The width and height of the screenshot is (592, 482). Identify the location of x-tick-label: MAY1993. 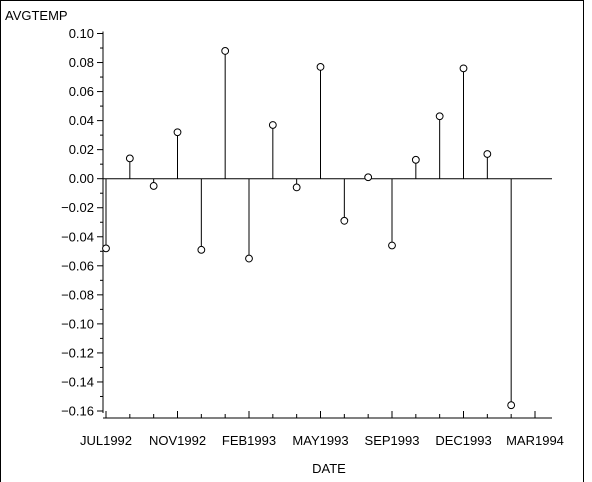
(320, 440).